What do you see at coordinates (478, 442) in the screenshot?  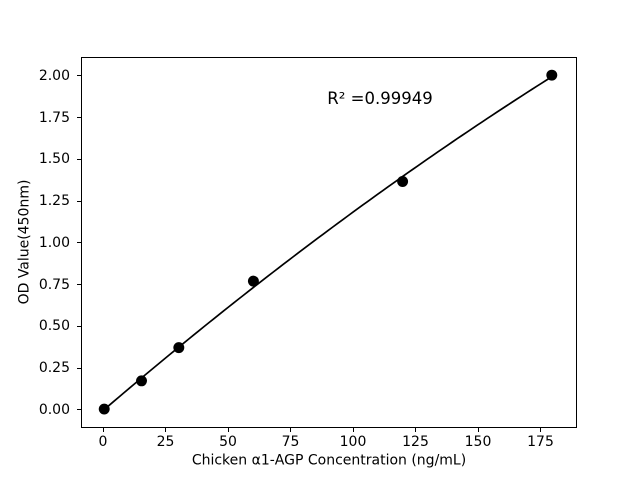 I see `x-tick-label: 150` at bounding box center [478, 442].